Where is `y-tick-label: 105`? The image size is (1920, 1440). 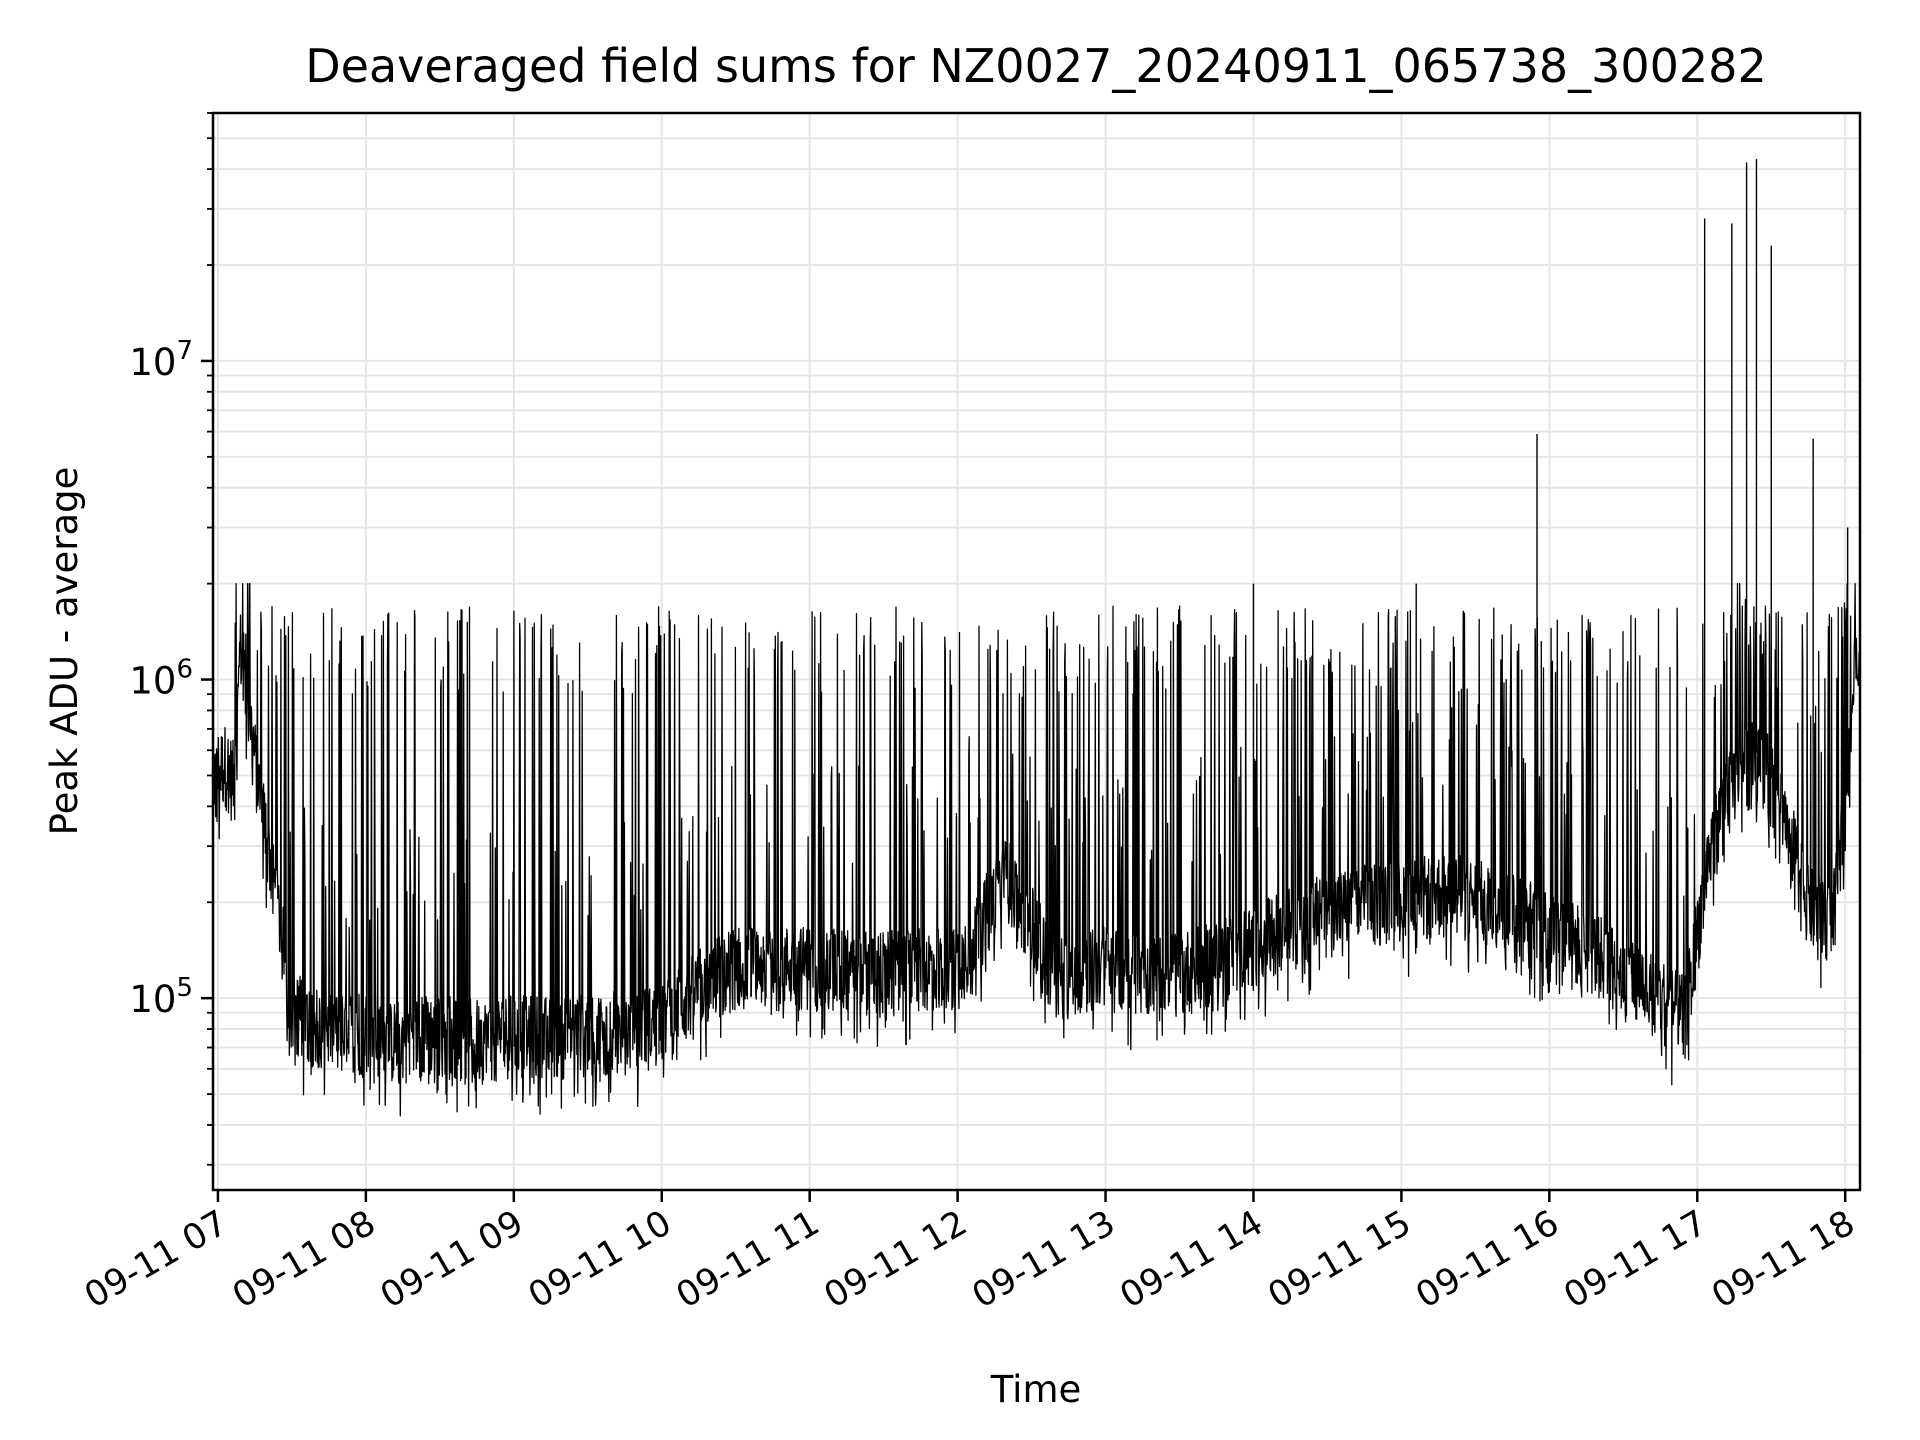
y-tick-label: 105 is located at coordinates (161, 997).